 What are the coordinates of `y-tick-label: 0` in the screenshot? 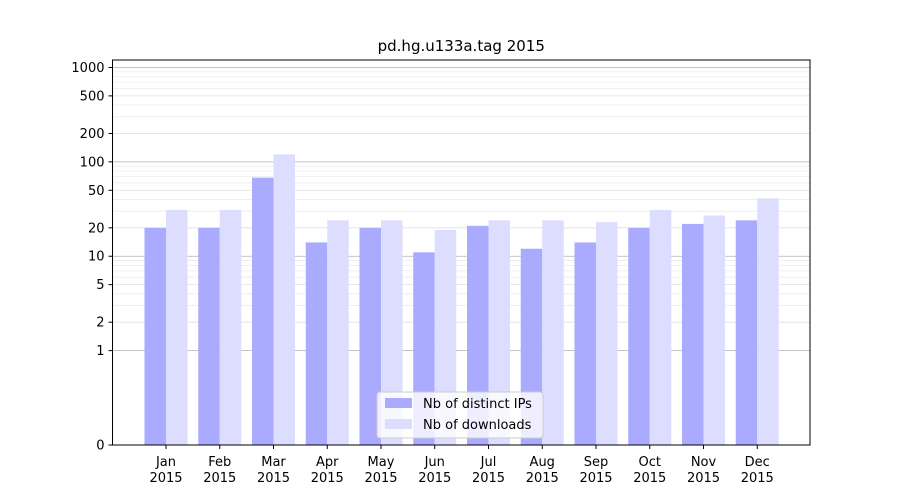 It's located at (100, 446).